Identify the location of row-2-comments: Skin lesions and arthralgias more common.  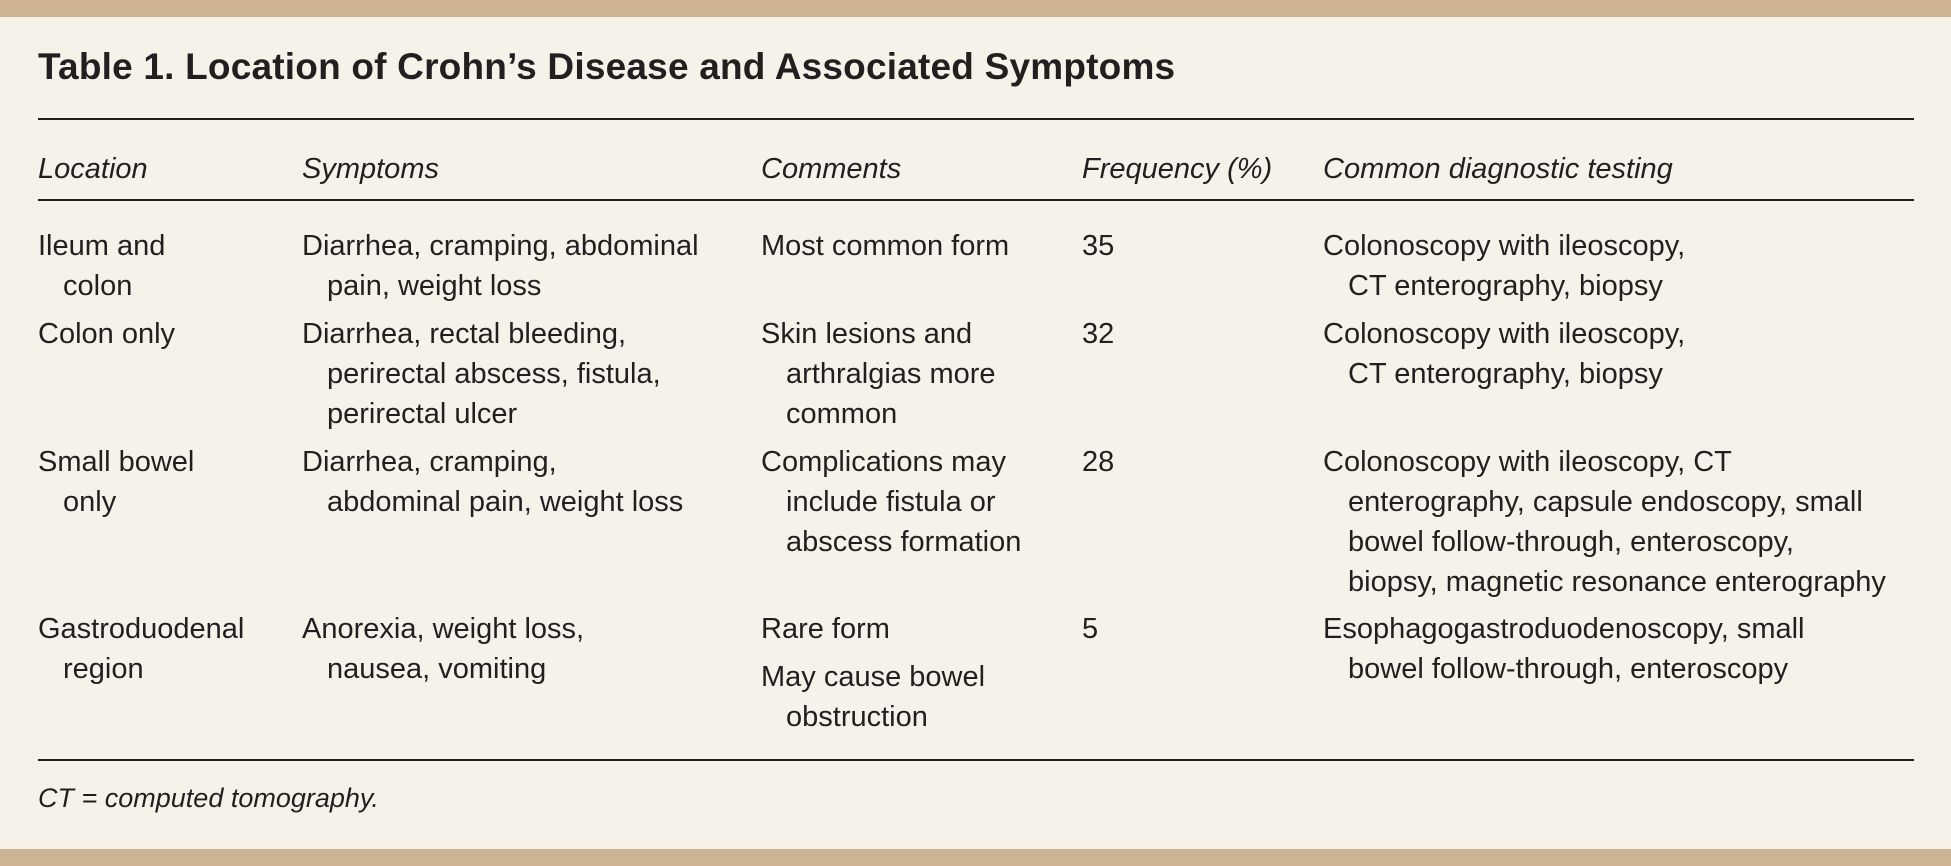
(878, 374).